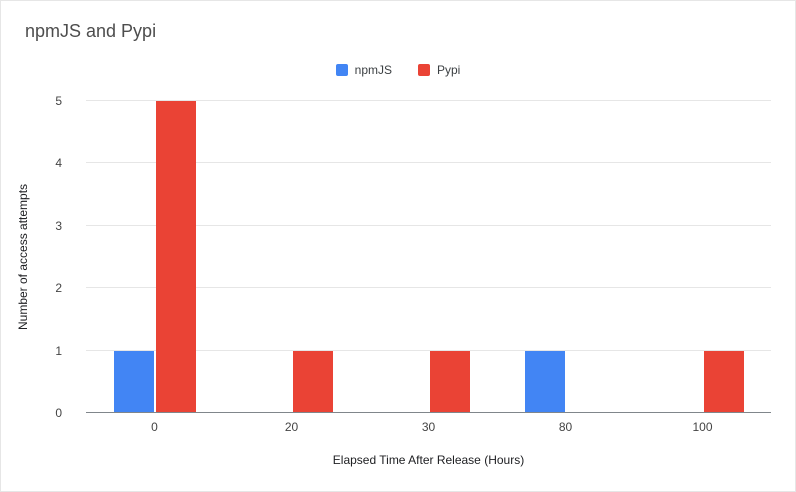 Image resolution: width=796 pixels, height=492 pixels. What do you see at coordinates (449, 70) in the screenshot?
I see `legend-label-pypi: Pypi` at bounding box center [449, 70].